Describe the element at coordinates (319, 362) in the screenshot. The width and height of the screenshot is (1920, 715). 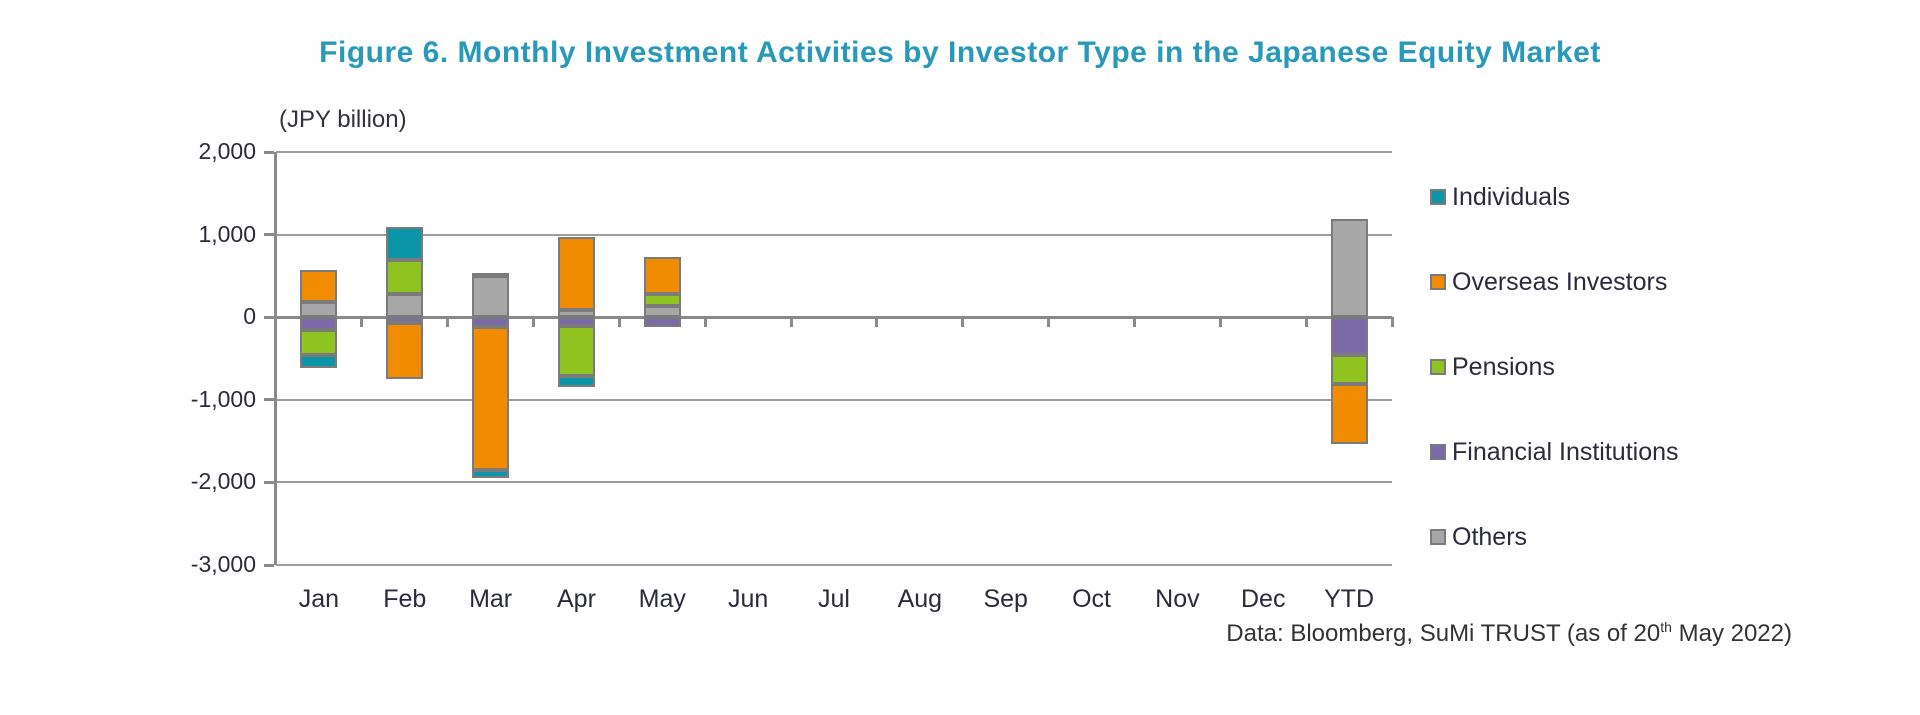
I see `bar-segment-individuals-jan` at that location.